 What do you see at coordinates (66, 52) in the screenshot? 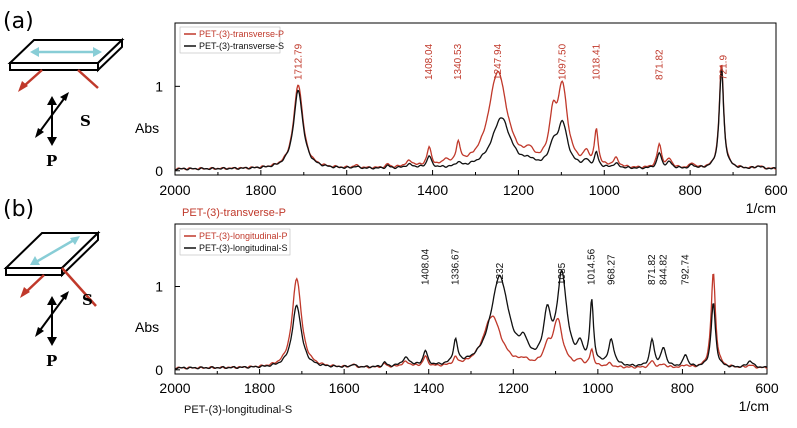
I see `stretch-direction-arrow-a` at bounding box center [66, 52].